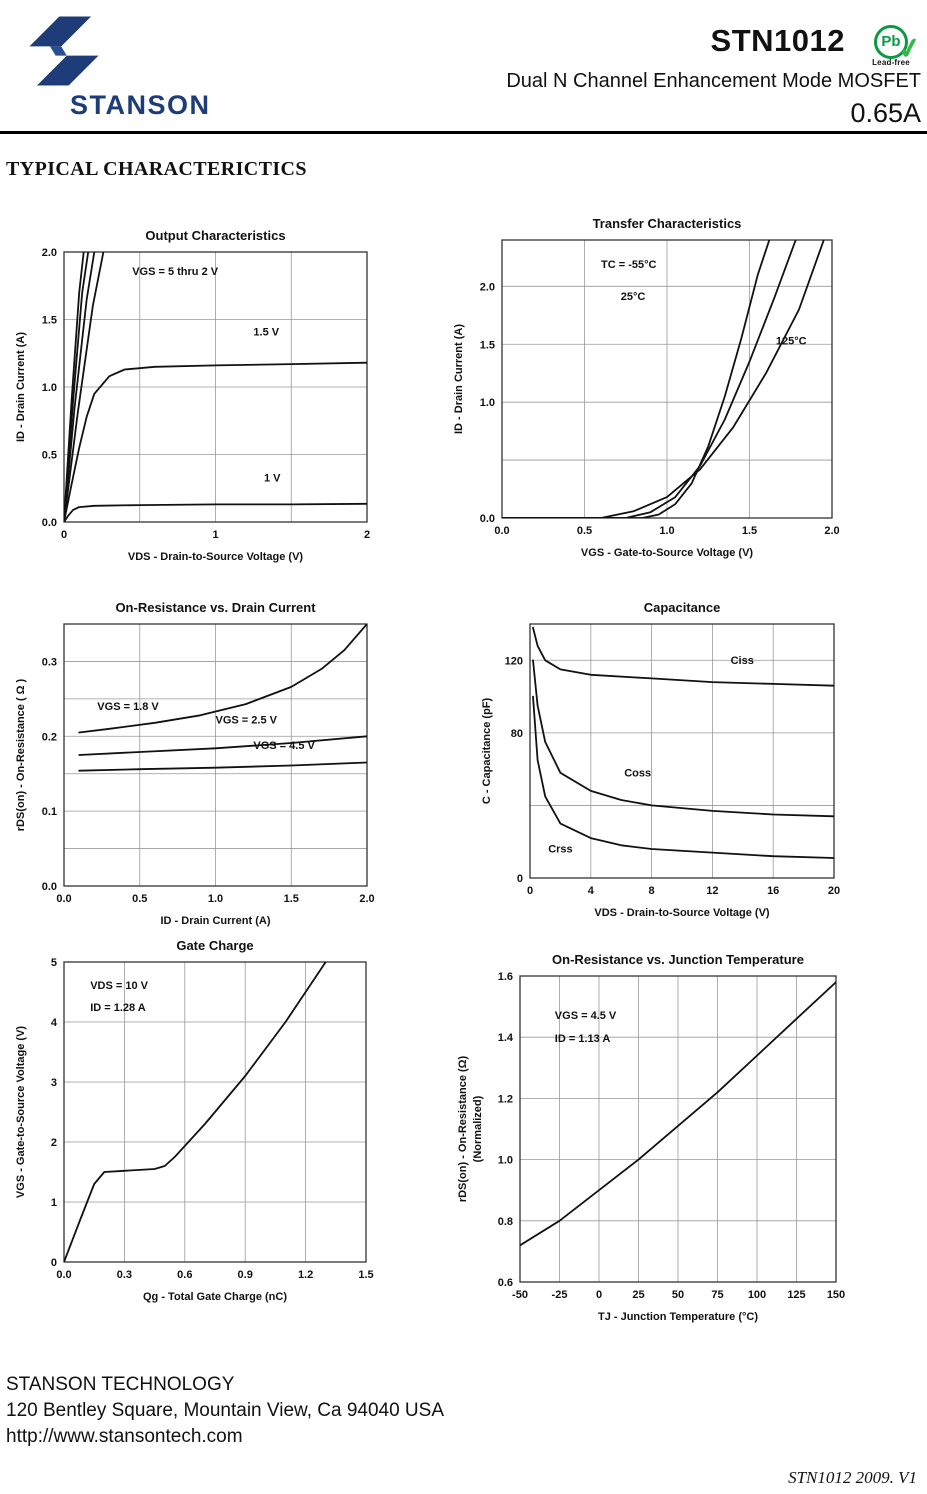 The height and width of the screenshot is (1494, 927). I want to click on company-name: STANSON TECHNOLOGY, so click(120, 1384).